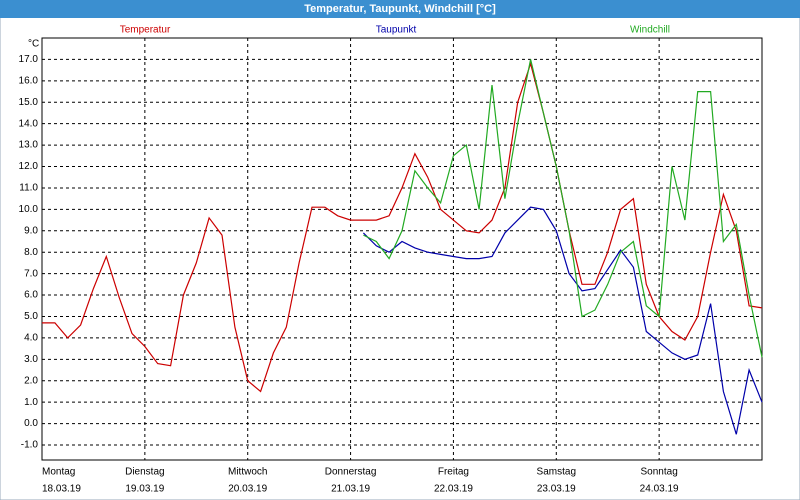 The height and width of the screenshot is (500, 800). What do you see at coordinates (29, 145) in the screenshot?
I see `y-tick-label: 13.0` at bounding box center [29, 145].